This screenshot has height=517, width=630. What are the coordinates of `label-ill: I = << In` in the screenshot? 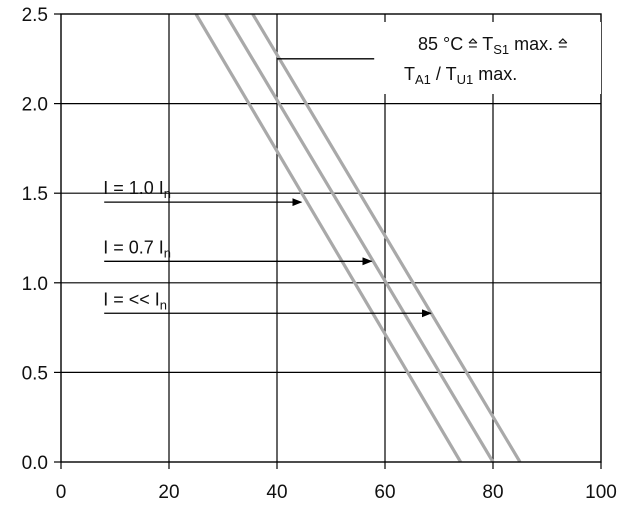 It's located at (135, 300).